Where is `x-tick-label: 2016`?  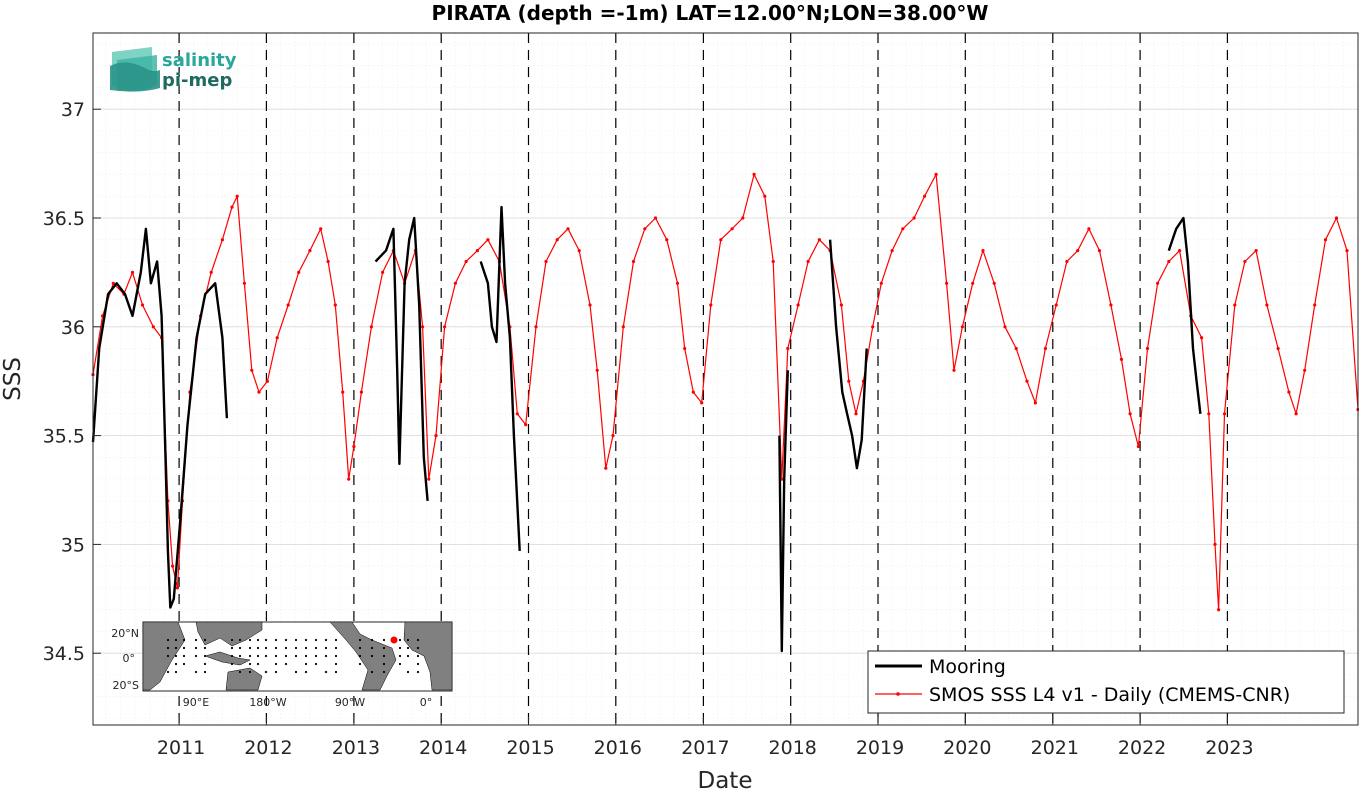
x-tick-label: 2016 is located at coordinates (618, 748).